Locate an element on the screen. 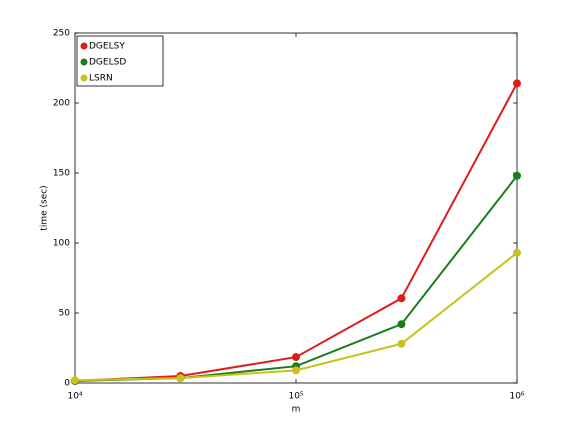  x-tick-label: 10⁴ is located at coordinates (74, 397).